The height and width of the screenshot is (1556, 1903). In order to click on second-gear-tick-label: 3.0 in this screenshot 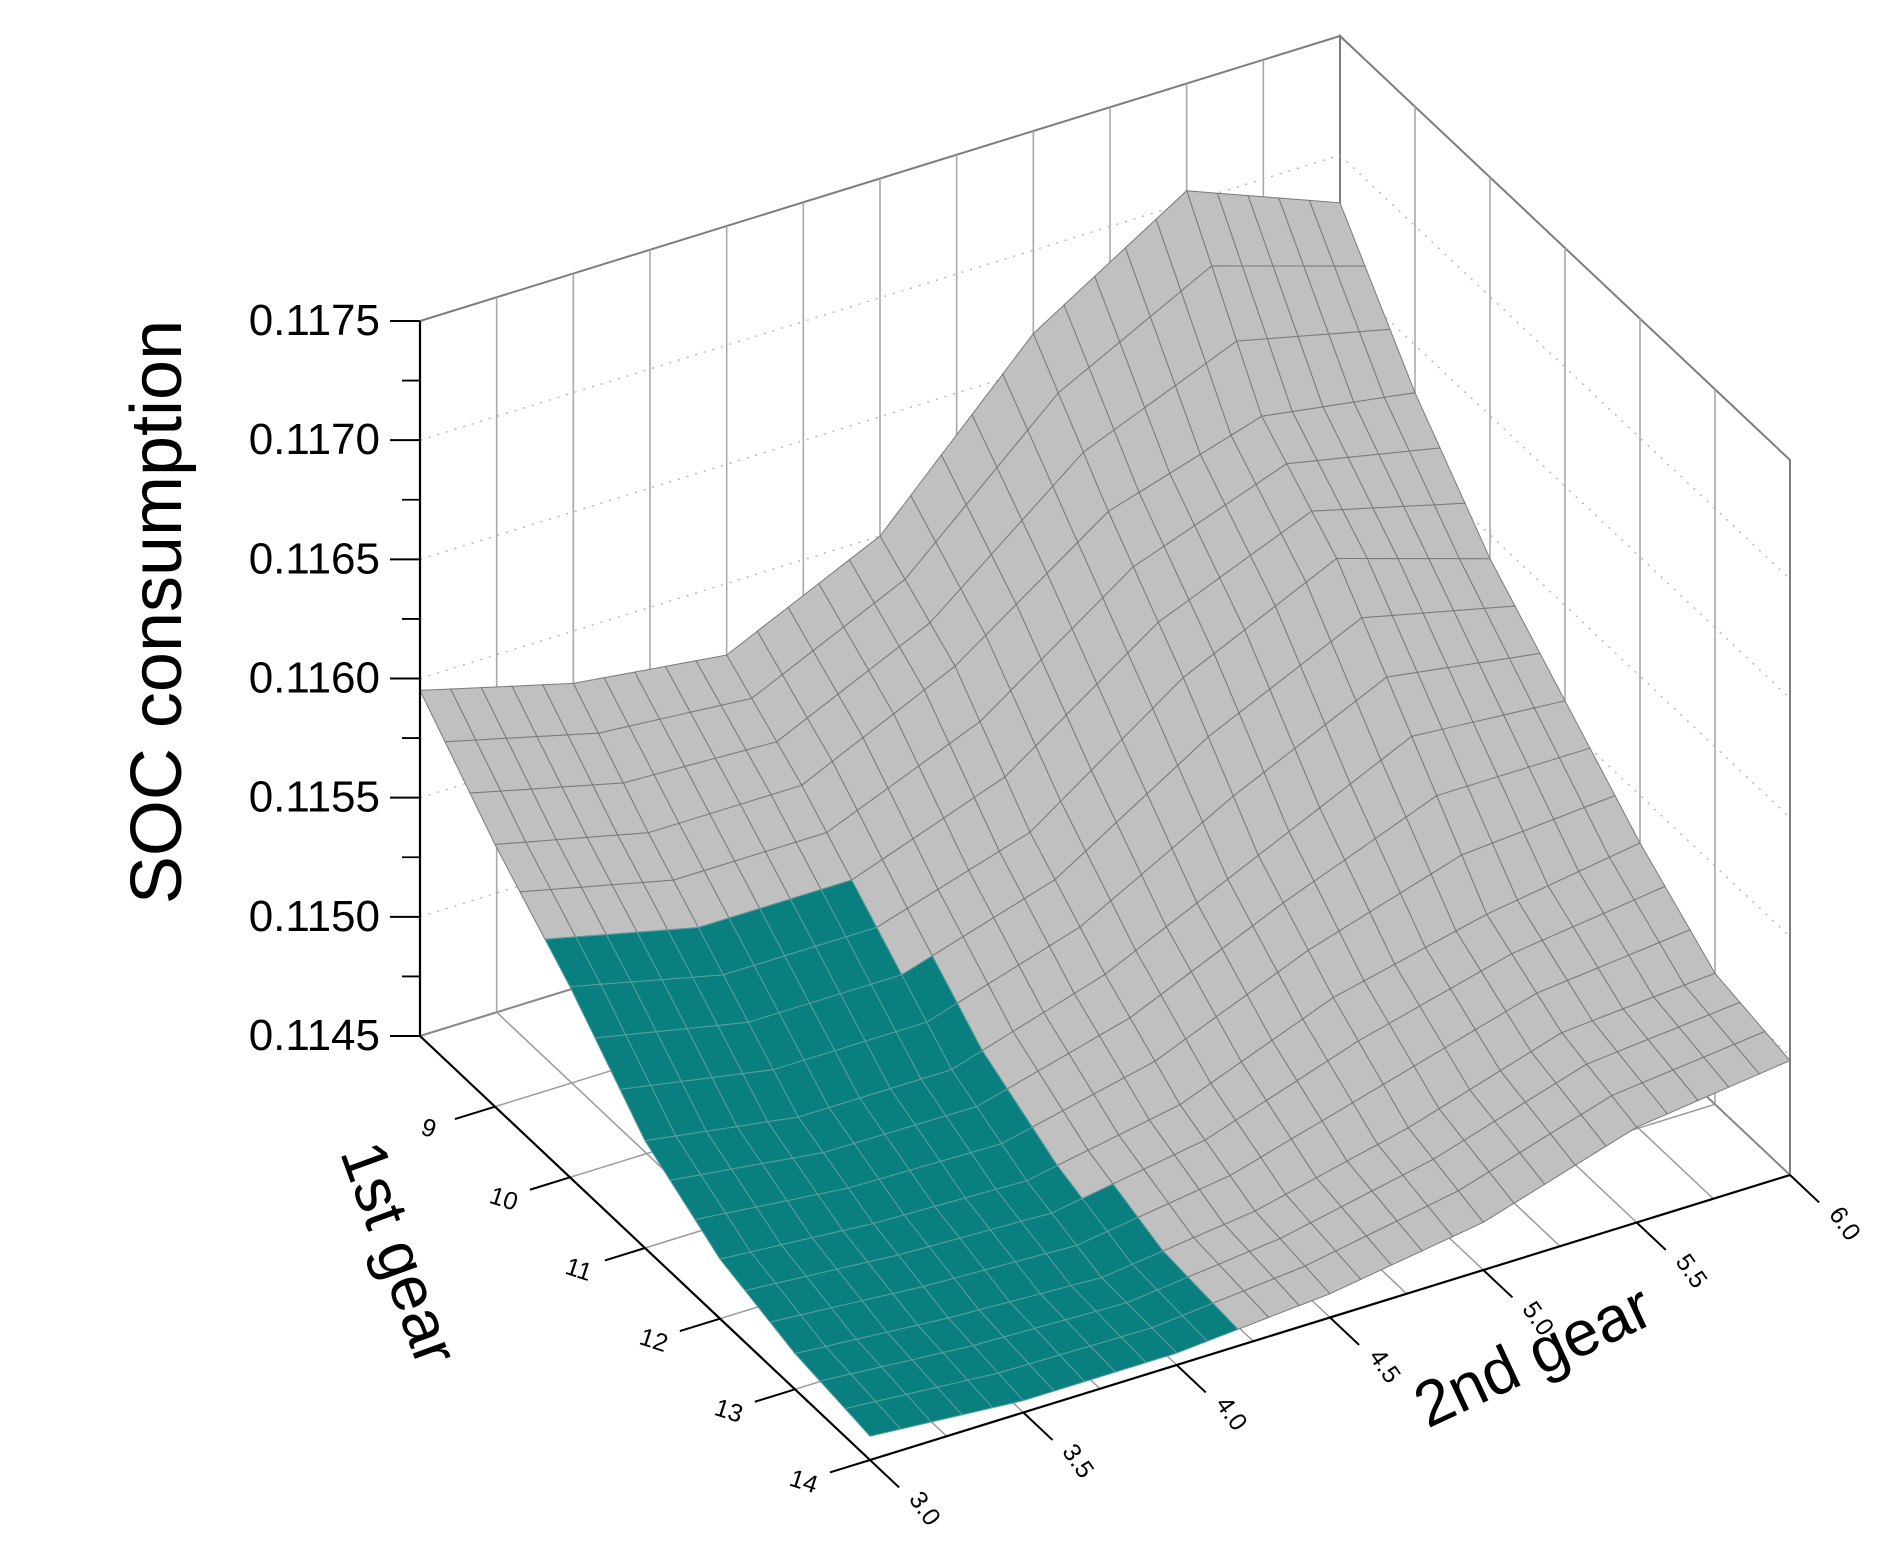, I will do `click(924, 1508)`.